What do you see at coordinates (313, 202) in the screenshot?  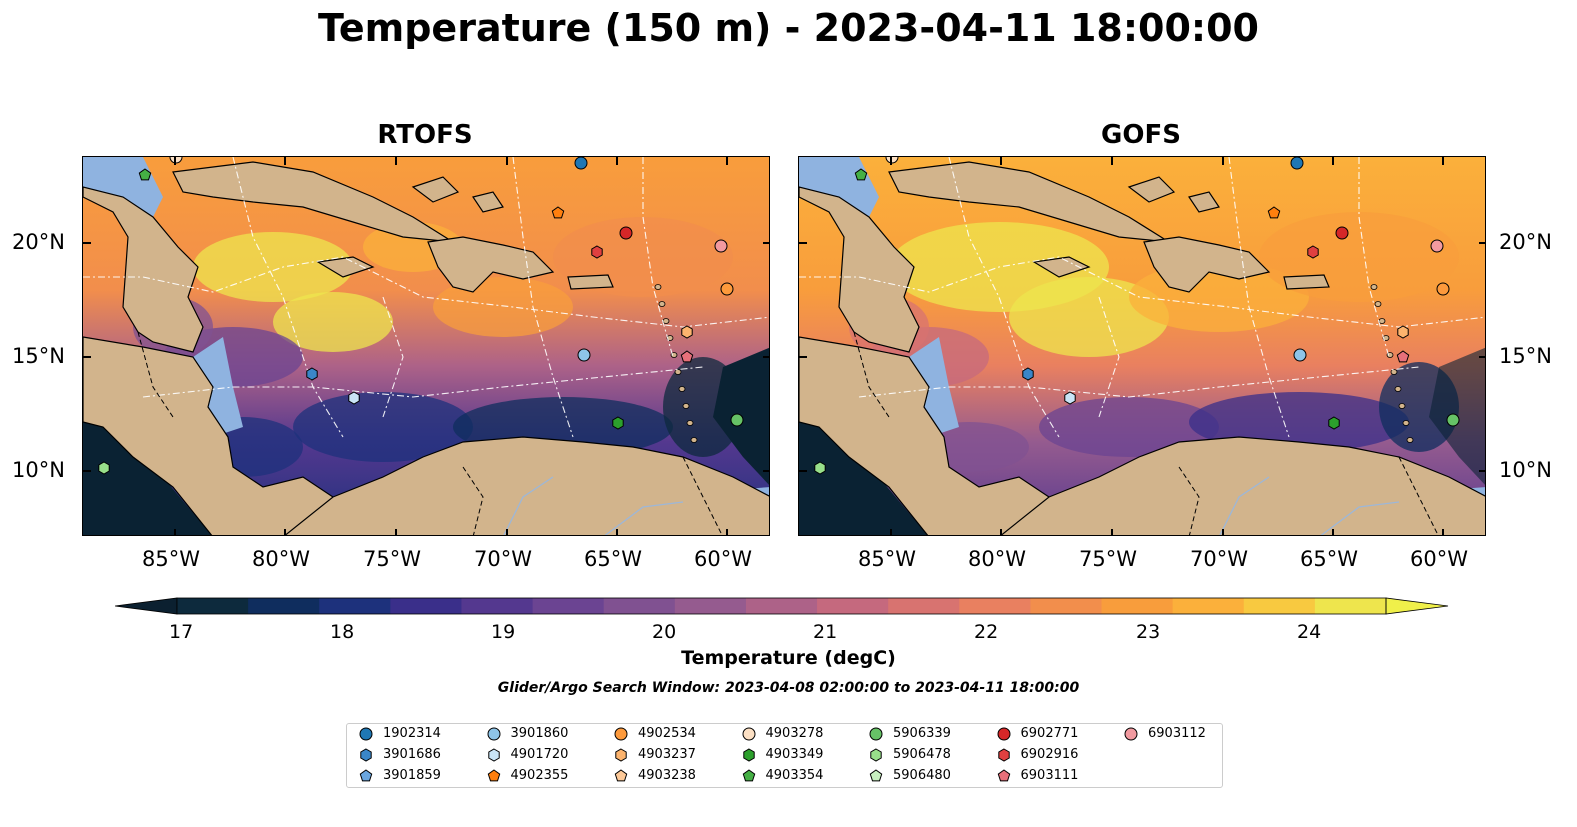 I see `cuba-land` at bounding box center [313, 202].